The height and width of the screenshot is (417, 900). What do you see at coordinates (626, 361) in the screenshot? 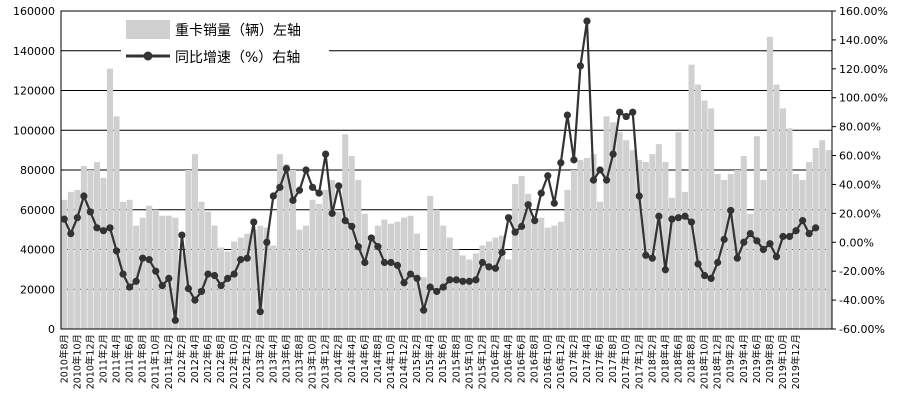
I see `x-axis-tick-label: 2017年10月` at bounding box center [626, 361].